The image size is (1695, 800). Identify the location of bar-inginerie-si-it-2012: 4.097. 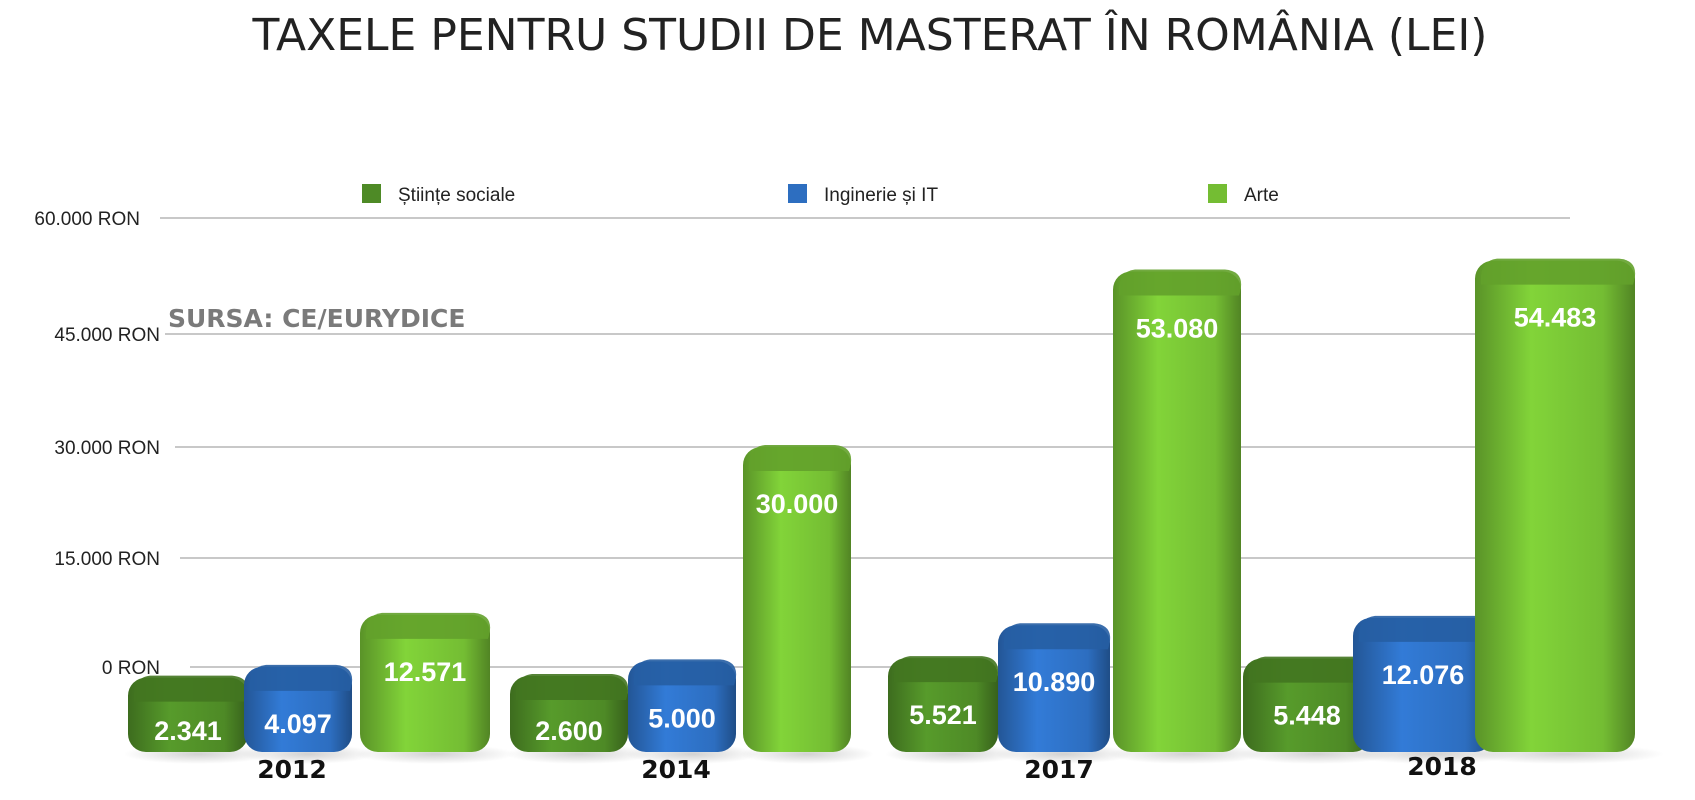
(308, 714).